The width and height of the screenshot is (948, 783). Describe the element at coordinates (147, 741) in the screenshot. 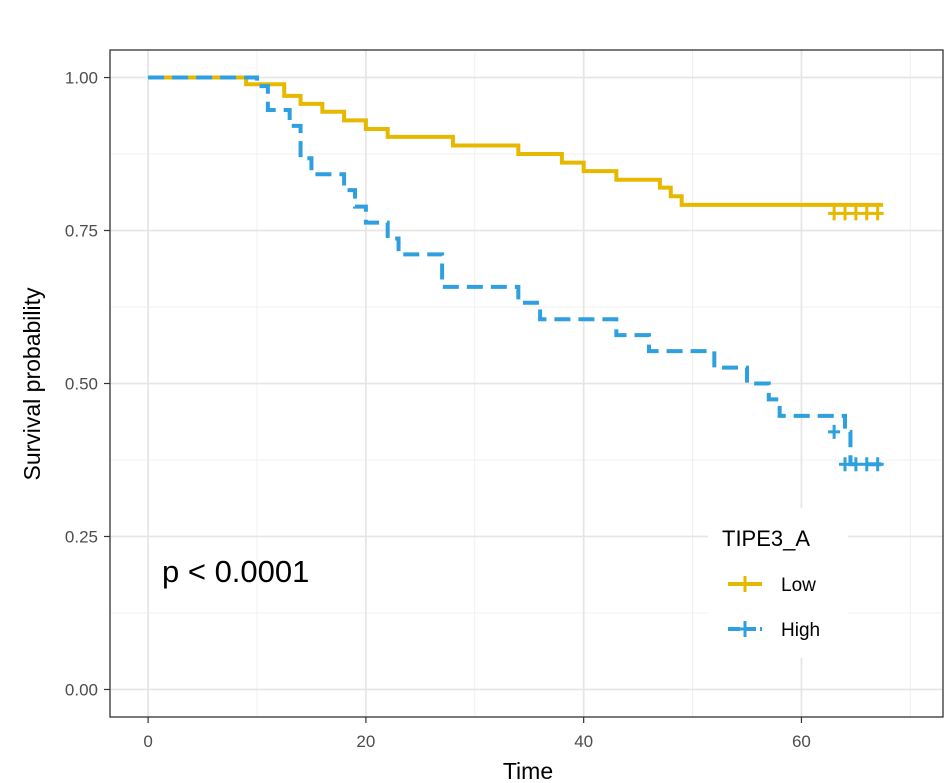

I see `x-tick-label: 0` at that location.